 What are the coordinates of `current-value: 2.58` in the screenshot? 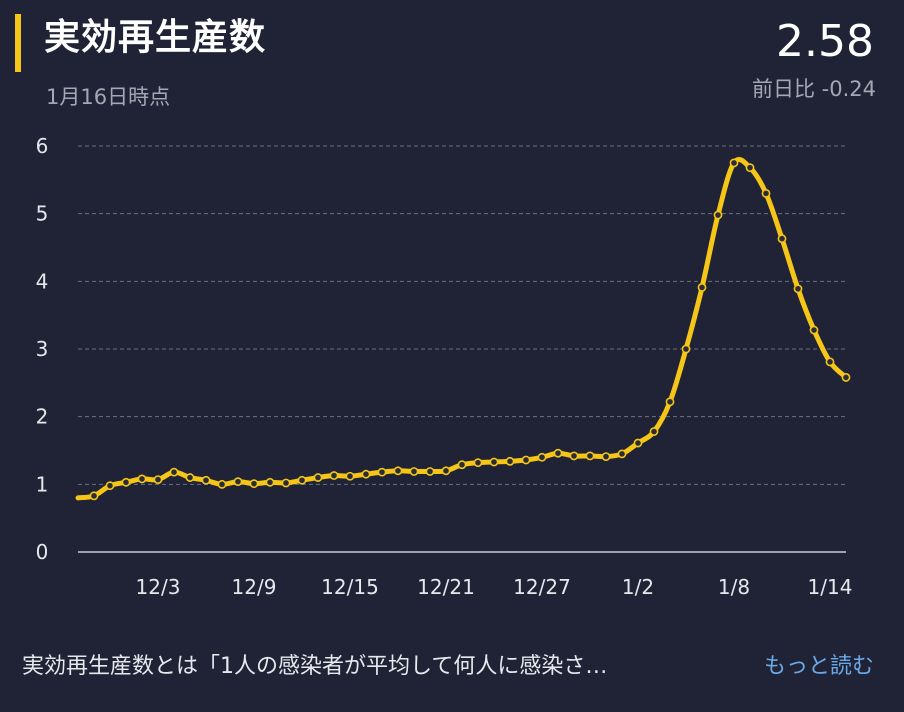 It's located at (825, 41).